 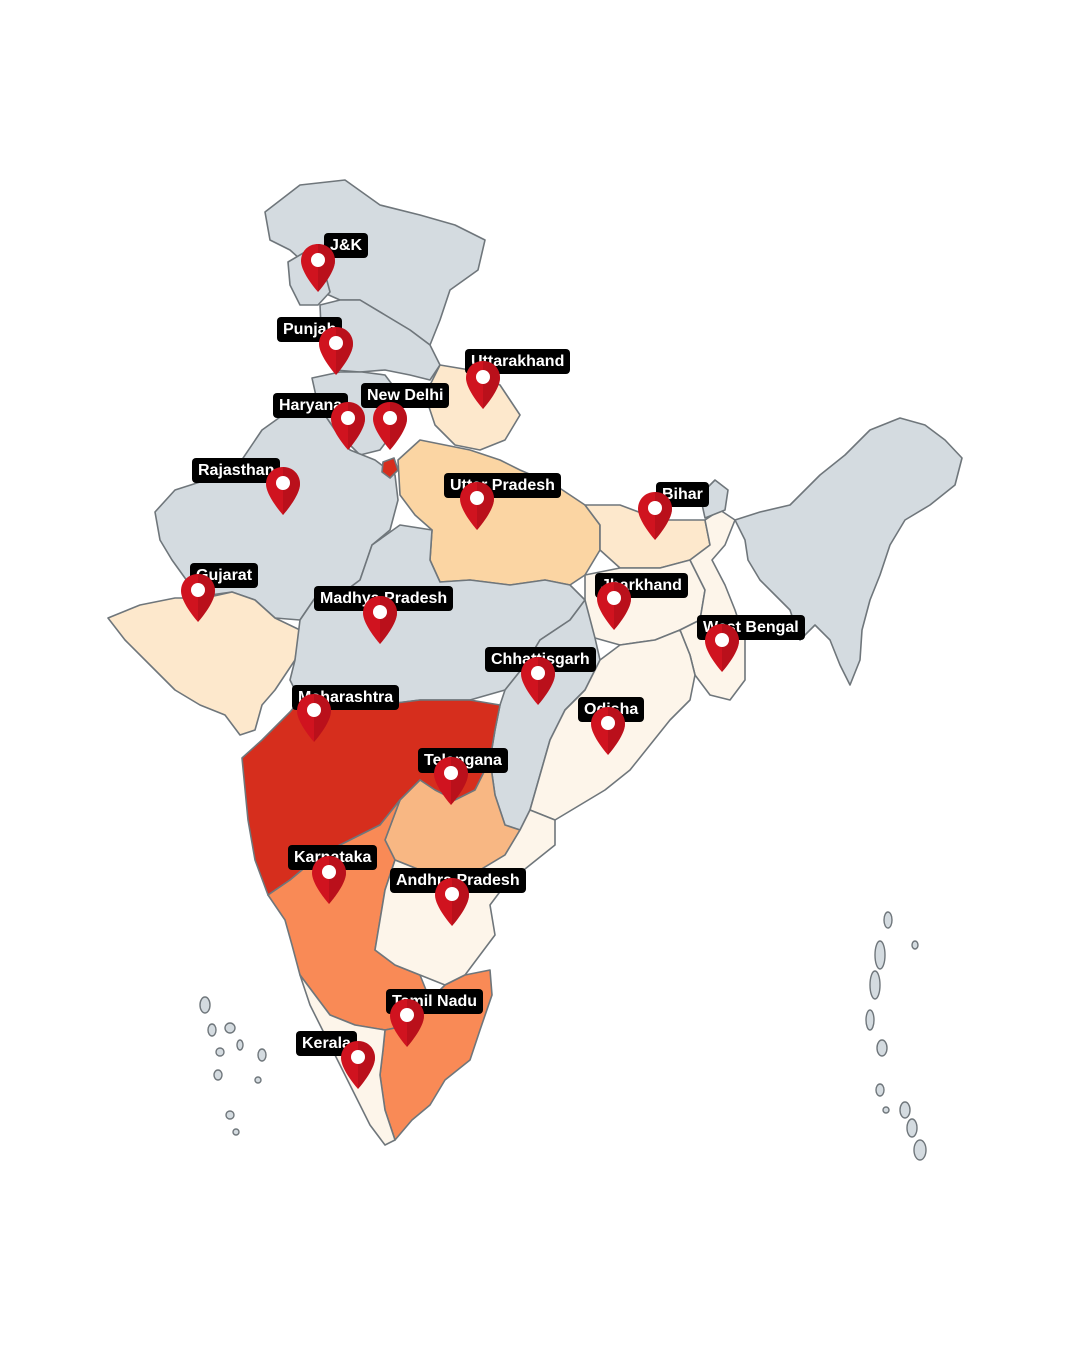 What do you see at coordinates (311, 405) in the screenshot?
I see `label-haryana: Haryana` at bounding box center [311, 405].